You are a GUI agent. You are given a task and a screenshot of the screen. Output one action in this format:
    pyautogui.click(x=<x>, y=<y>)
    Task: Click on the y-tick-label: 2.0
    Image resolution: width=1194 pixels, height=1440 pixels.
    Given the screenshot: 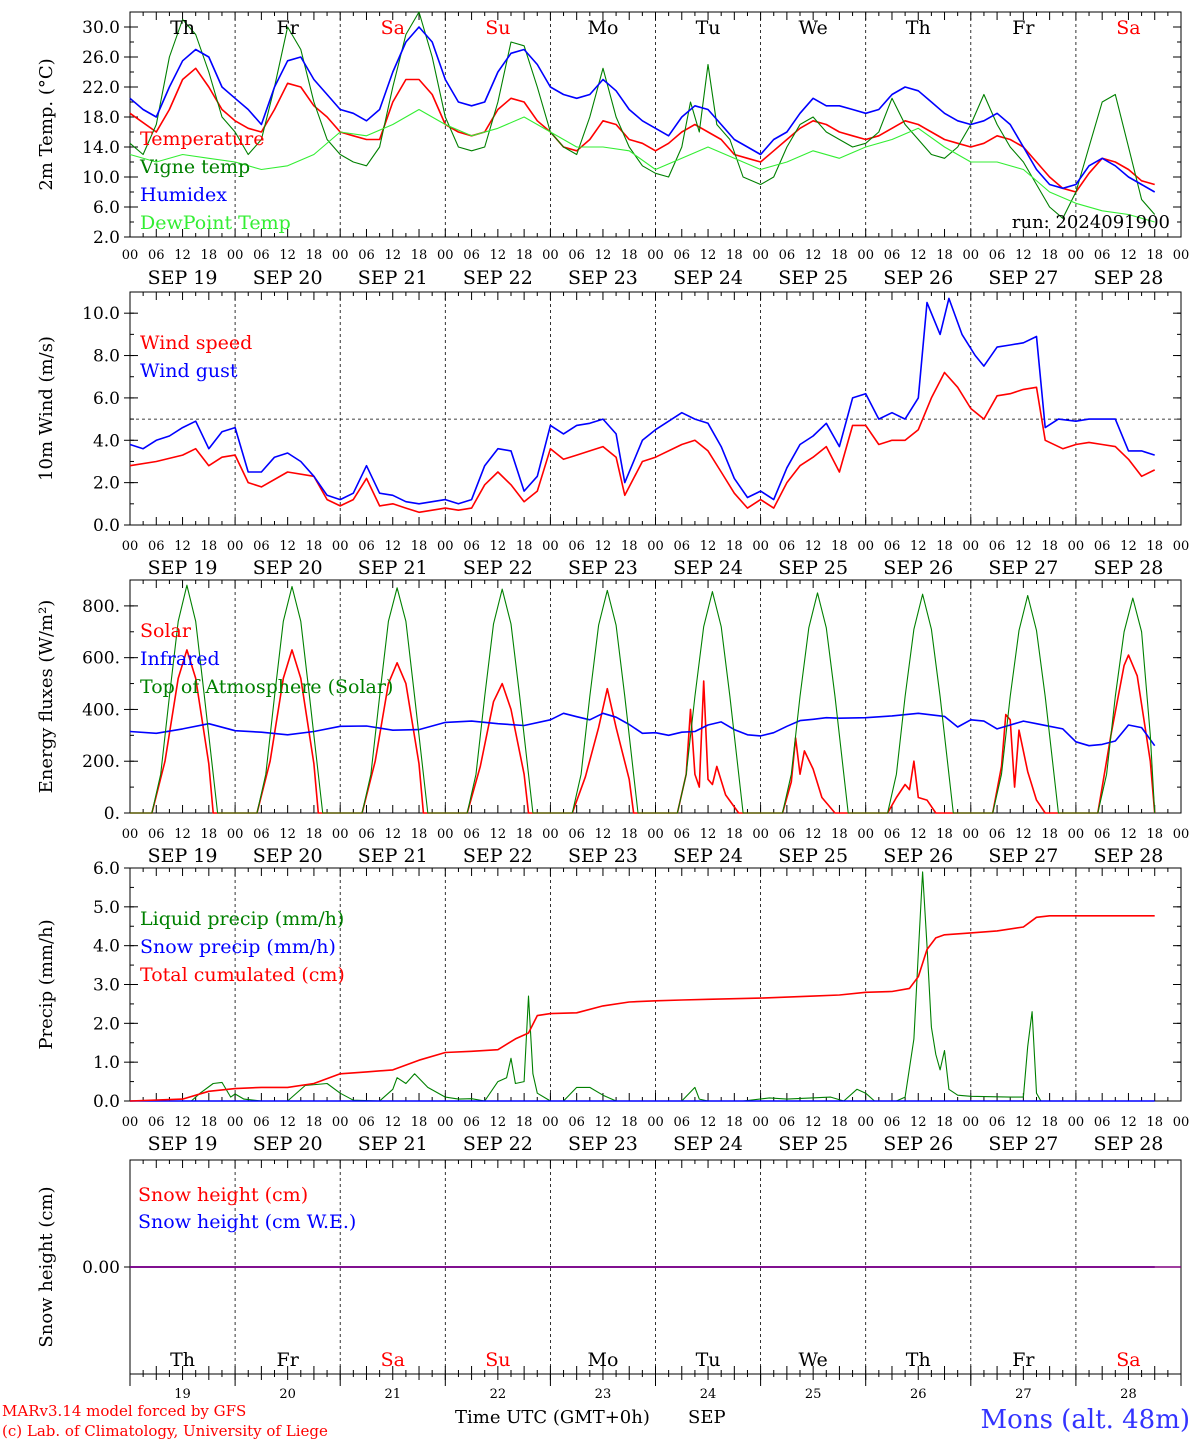 What is the action you would take?
    pyautogui.click(x=106, y=1024)
    